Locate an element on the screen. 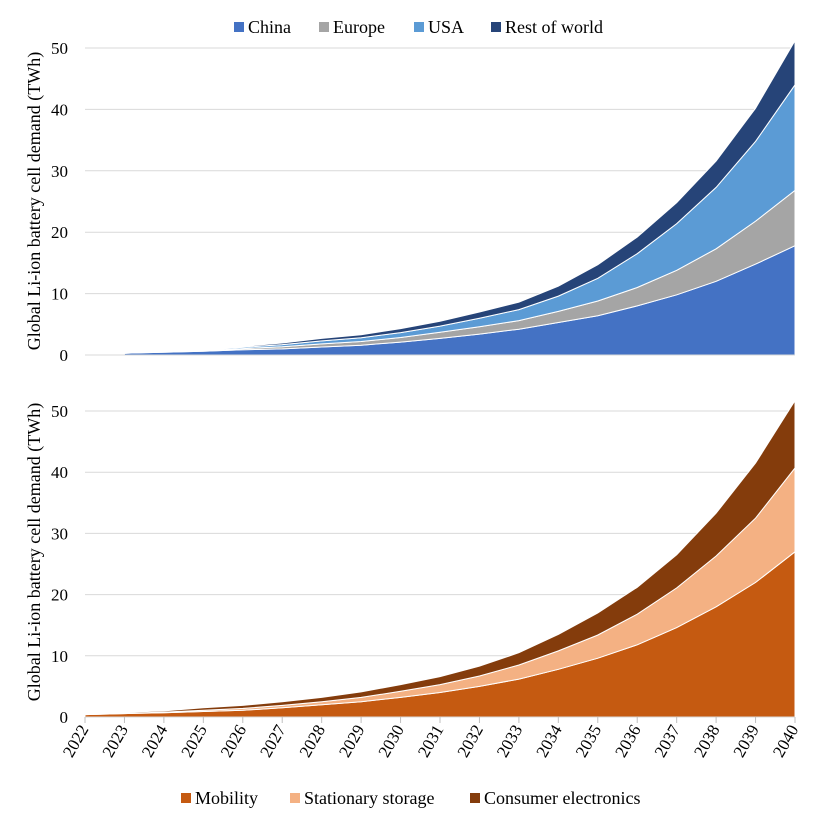 This screenshot has height=822, width=827. legend-swatch-china is located at coordinates (239, 27).